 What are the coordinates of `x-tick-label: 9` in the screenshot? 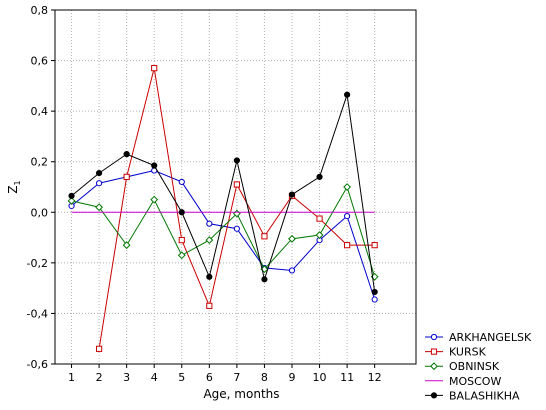 It's located at (291, 377).